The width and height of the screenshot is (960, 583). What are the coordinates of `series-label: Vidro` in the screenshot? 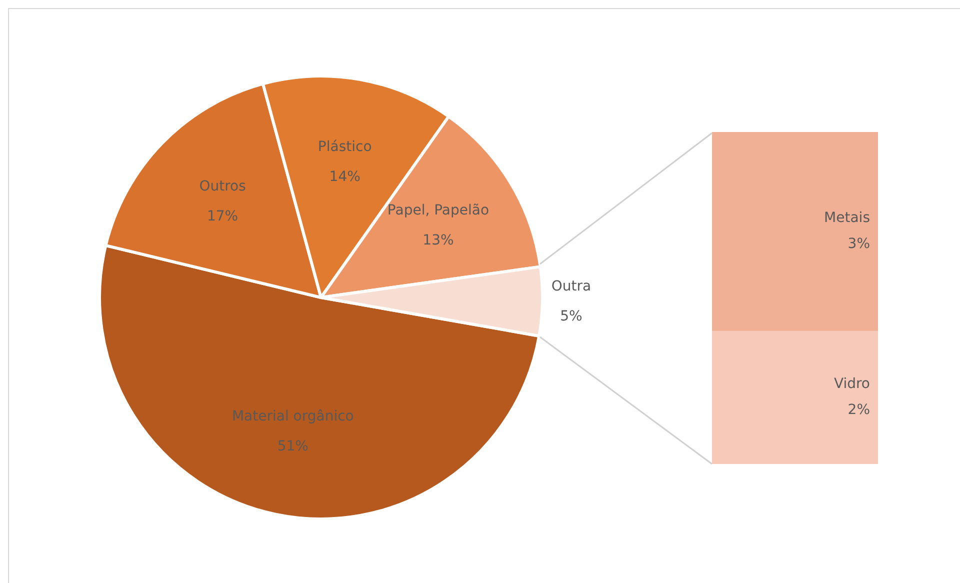 It's located at (852, 384).